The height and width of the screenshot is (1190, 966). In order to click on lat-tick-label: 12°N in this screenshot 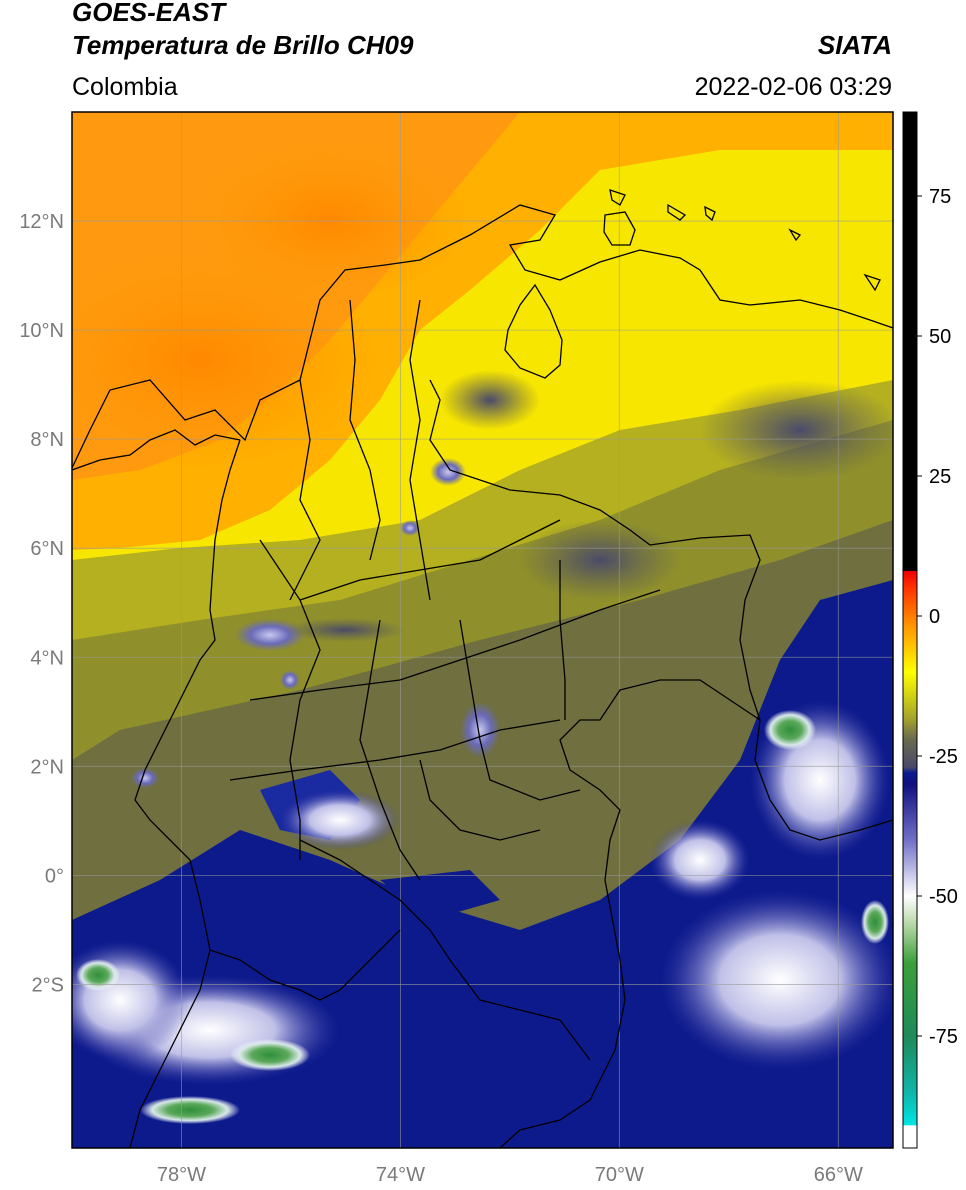, I will do `click(41, 222)`.